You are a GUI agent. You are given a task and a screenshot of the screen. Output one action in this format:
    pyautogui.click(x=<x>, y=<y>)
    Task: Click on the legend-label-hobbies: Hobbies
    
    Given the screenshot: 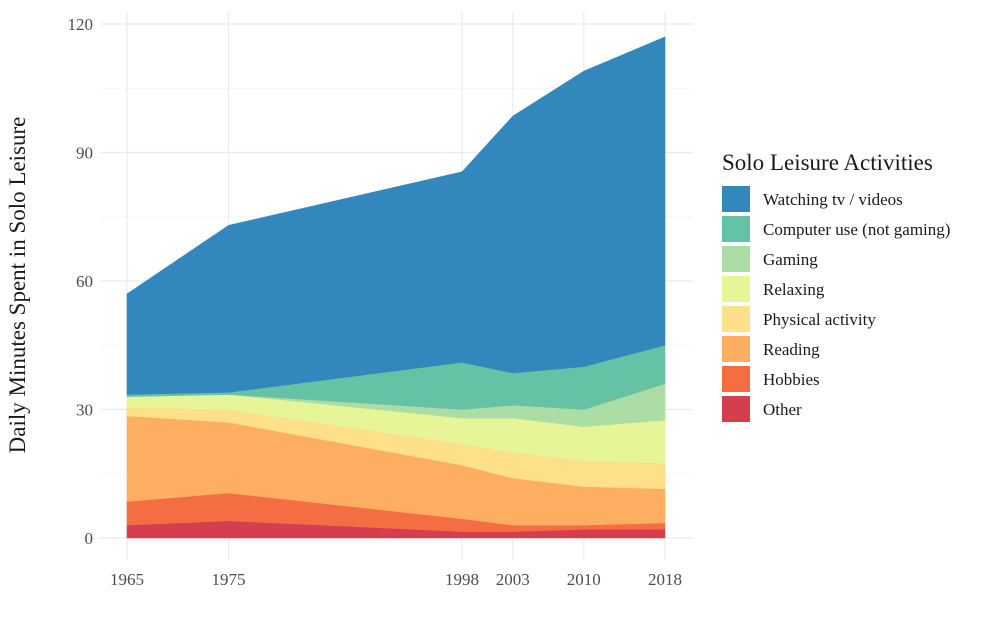 What is the action you would take?
    pyautogui.click(x=791, y=379)
    